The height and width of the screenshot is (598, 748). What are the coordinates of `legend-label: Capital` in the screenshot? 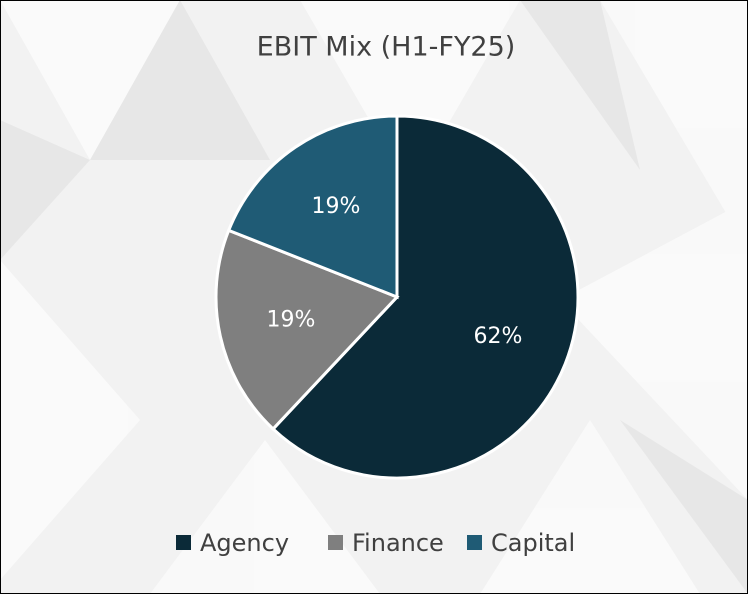 It's located at (533, 543).